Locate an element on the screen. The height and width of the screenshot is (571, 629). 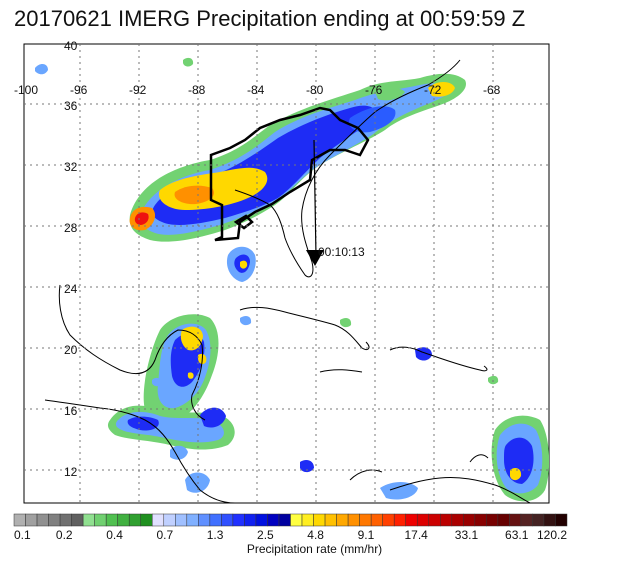
track-time-label: 00:10:13 is located at coordinates (341, 252).